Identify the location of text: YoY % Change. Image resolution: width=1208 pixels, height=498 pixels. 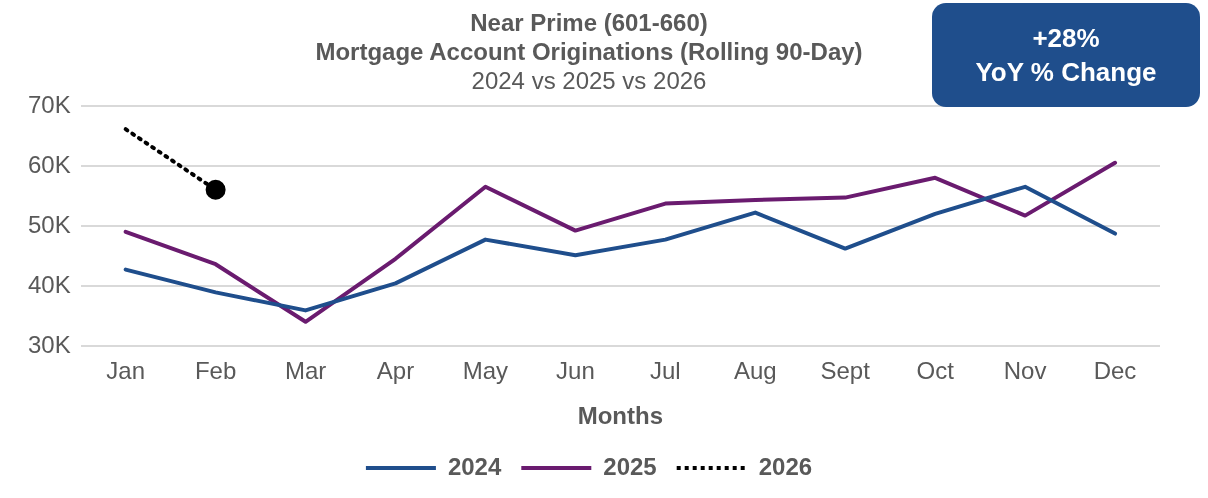
(1066, 72).